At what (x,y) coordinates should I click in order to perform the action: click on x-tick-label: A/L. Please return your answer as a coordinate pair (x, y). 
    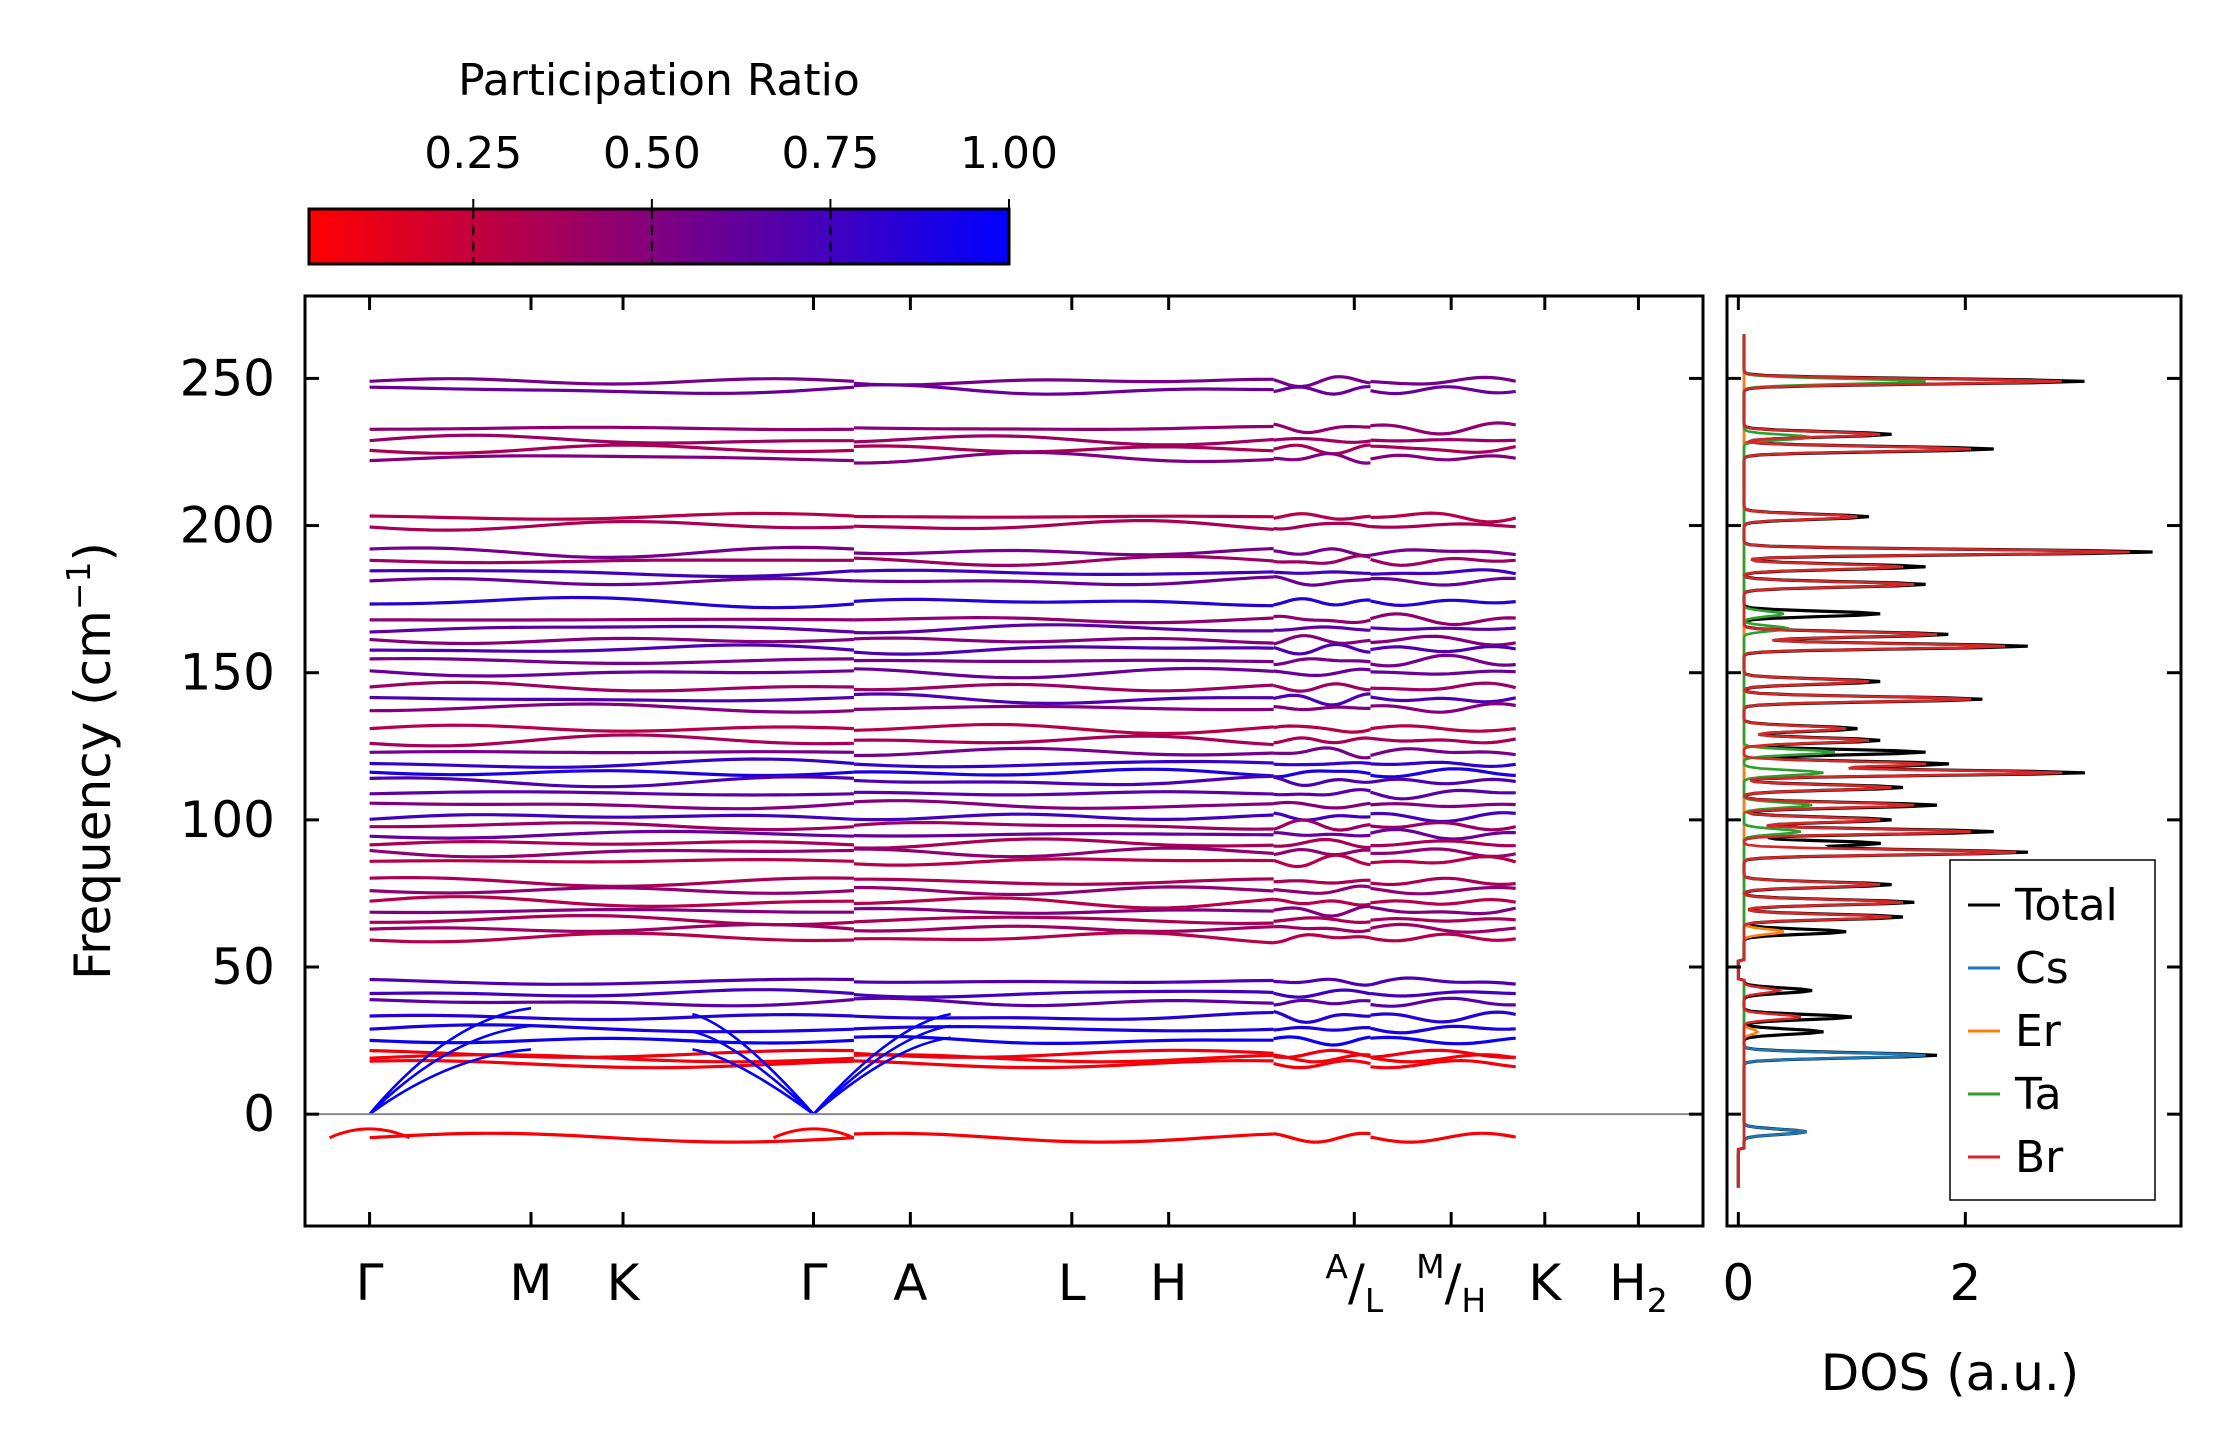
    Looking at the image, I should click on (1354, 1283).